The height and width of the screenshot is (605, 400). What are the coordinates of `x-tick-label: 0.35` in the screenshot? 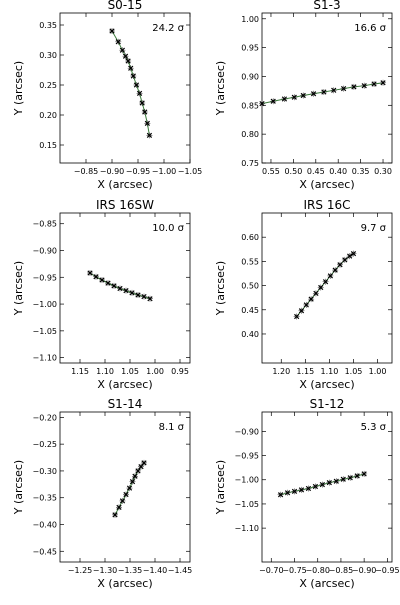 It's located at (361, 171).